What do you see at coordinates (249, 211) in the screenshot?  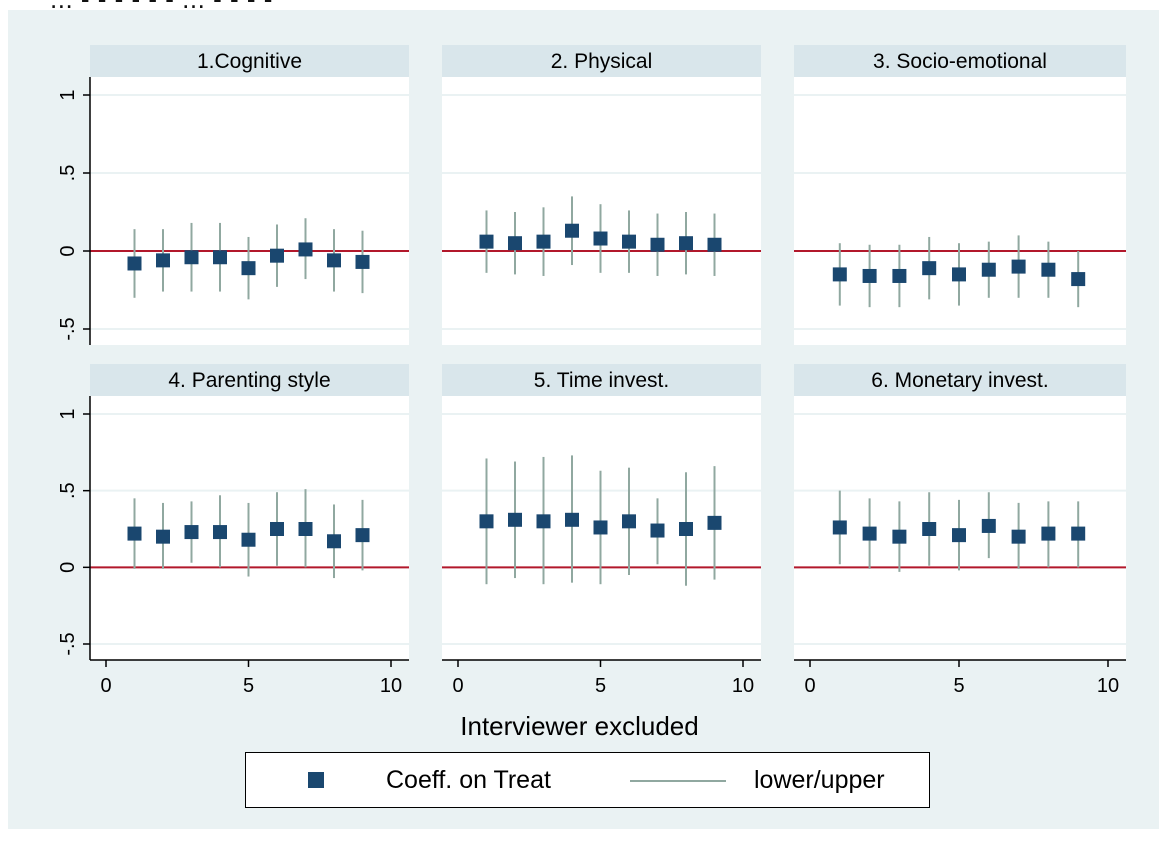 I see `panel-plot-area` at bounding box center [249, 211].